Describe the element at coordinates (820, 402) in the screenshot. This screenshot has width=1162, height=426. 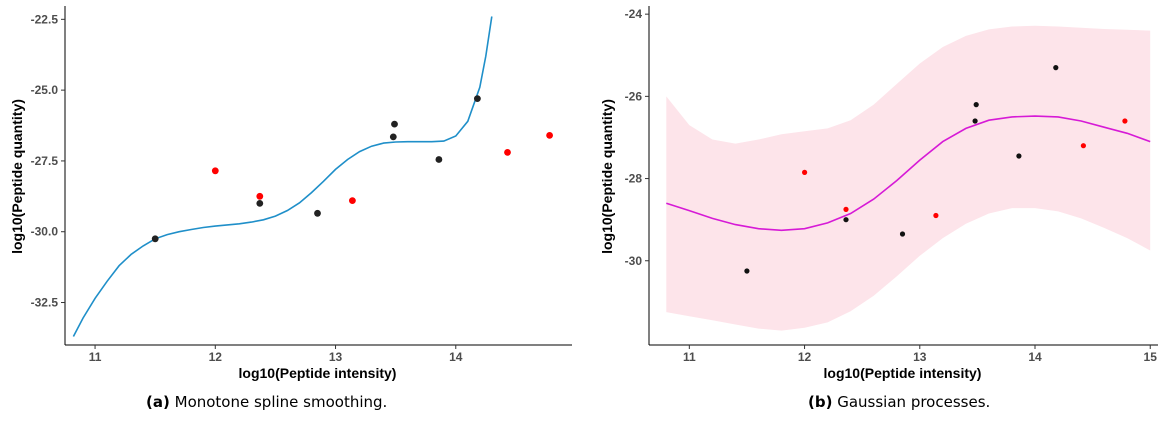
I see `caption-b-label: (b)` at that location.